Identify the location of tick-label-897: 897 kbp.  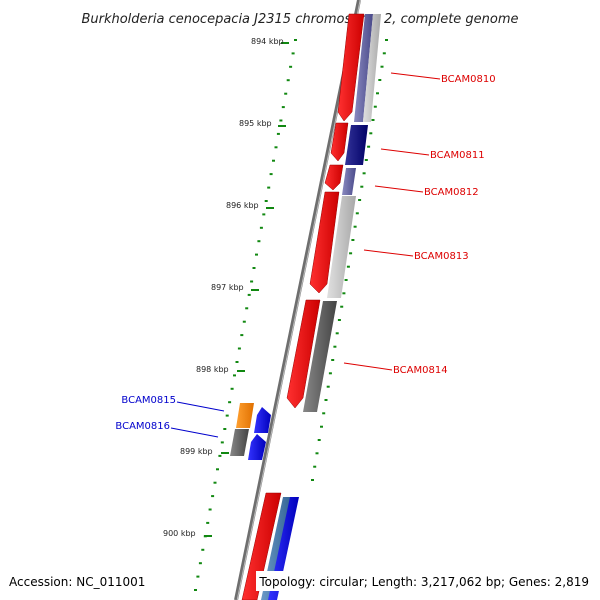
(227, 287).